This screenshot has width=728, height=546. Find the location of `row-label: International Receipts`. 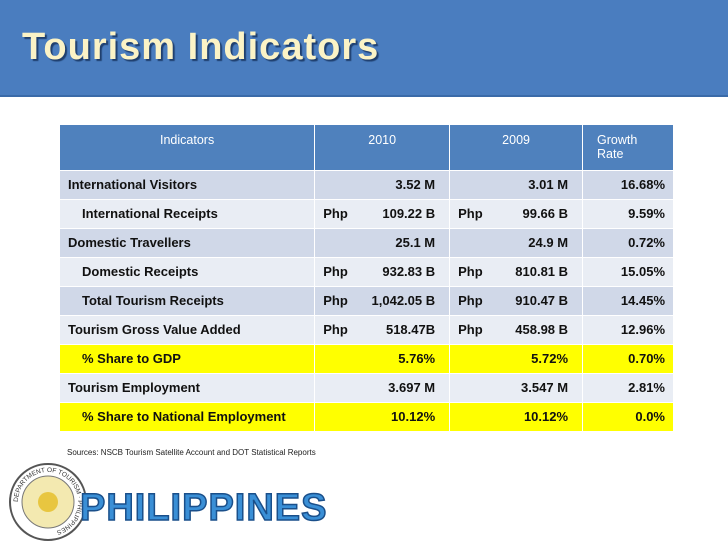

row-label: International Receipts is located at coordinates (188, 213).